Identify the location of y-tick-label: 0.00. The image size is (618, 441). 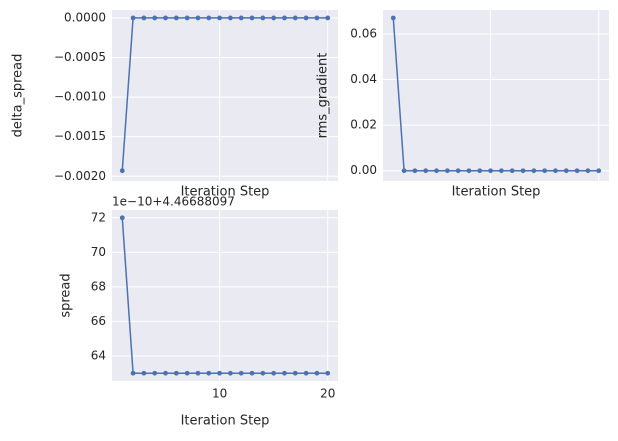
(363, 170).